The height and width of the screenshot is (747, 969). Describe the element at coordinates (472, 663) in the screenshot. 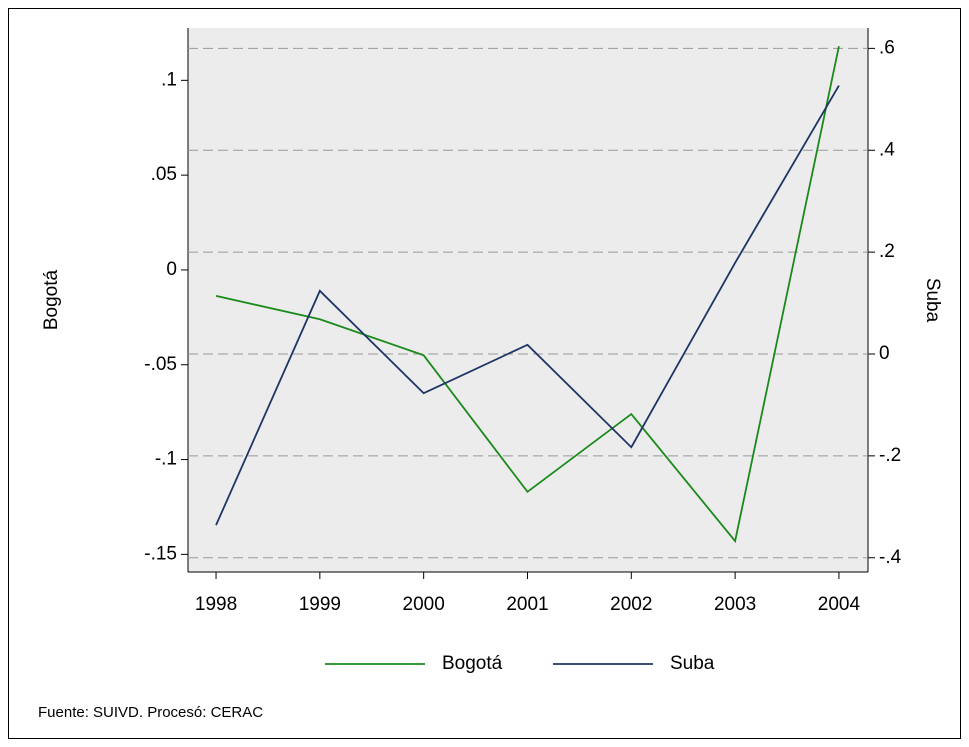

I see `legend-label: Bogotá` at that location.